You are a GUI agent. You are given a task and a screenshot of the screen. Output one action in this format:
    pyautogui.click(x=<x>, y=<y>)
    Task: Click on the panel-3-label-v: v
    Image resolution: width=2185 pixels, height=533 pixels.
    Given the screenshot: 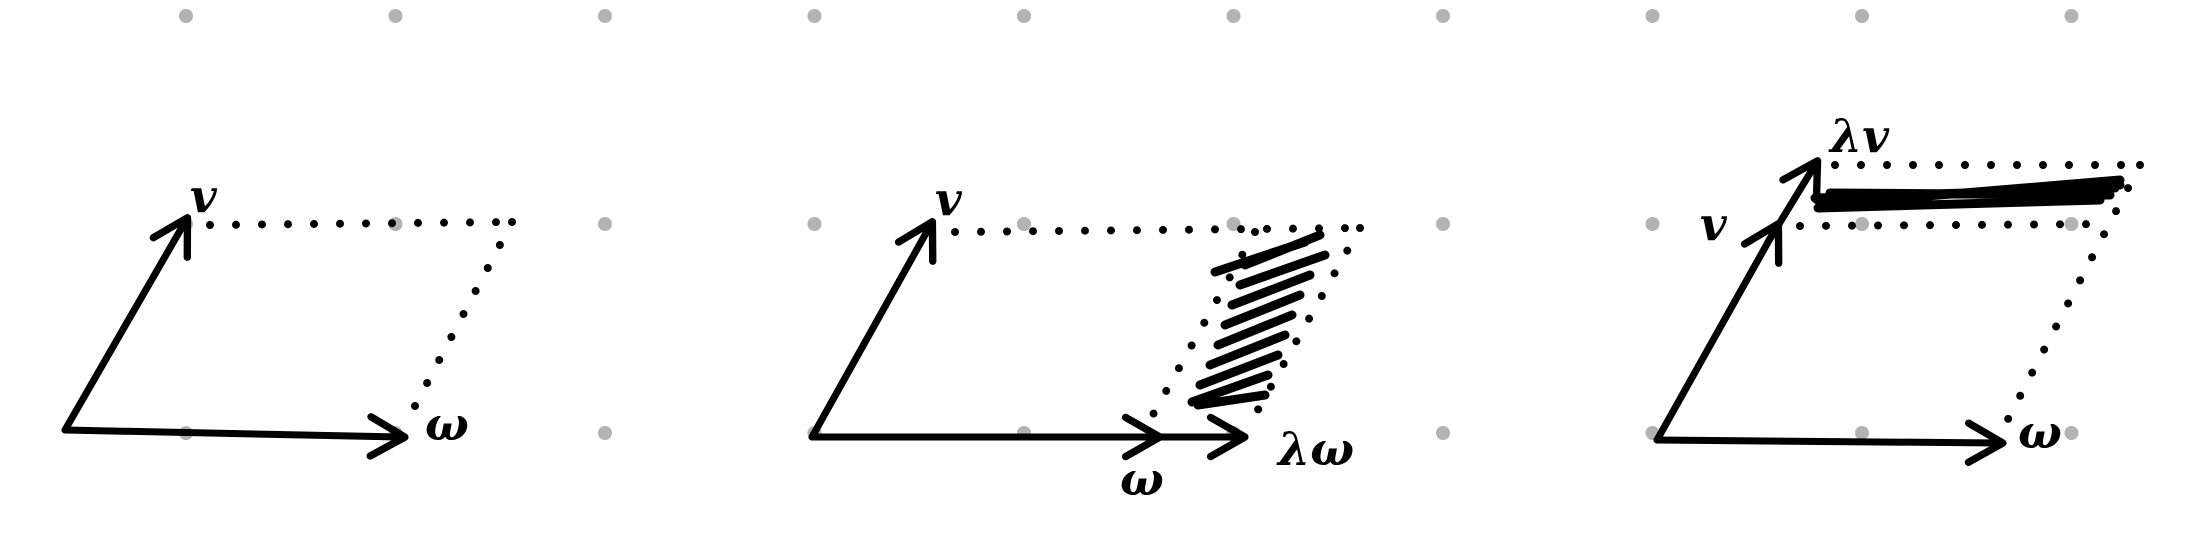 What is the action you would take?
    pyautogui.click(x=1714, y=224)
    